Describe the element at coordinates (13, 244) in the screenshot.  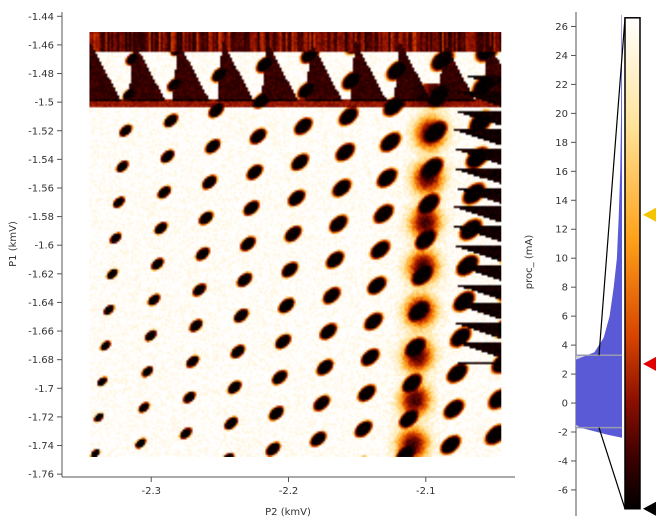
I see `y-axis-label: P1 (kmV)` at that location.